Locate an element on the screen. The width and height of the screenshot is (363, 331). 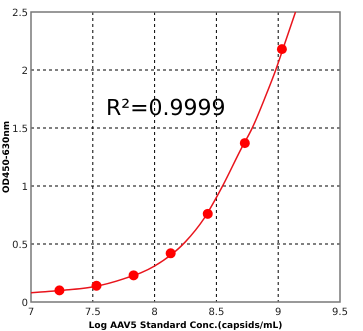
x-axis-title: Log AAV5 Standard Conc.(capsids/mL) is located at coordinates (185, 326).